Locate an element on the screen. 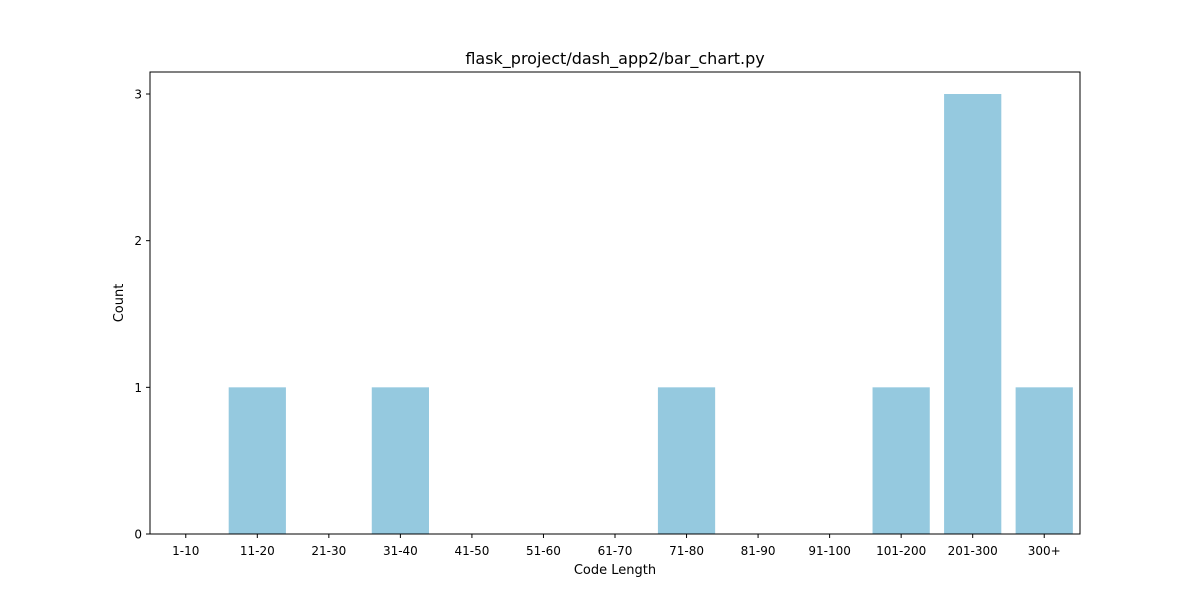 The image size is (1200, 604). bar-300+ is located at coordinates (1044, 460).